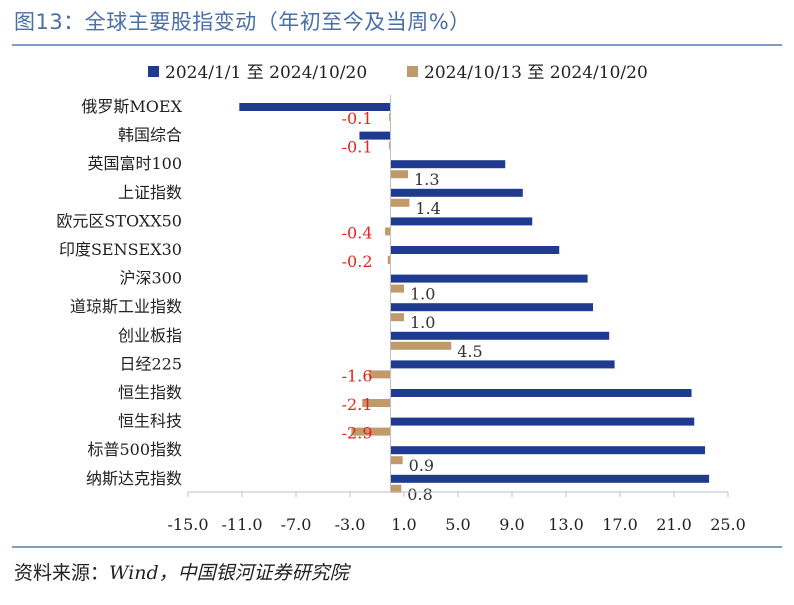 The height and width of the screenshot is (605, 794). What do you see at coordinates (426, 179) in the screenshot?
I see `data-label: 1.3` at bounding box center [426, 179].